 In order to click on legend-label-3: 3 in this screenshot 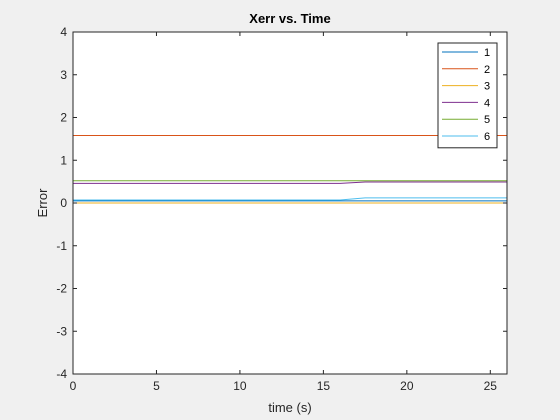, I will do `click(487, 87)`.